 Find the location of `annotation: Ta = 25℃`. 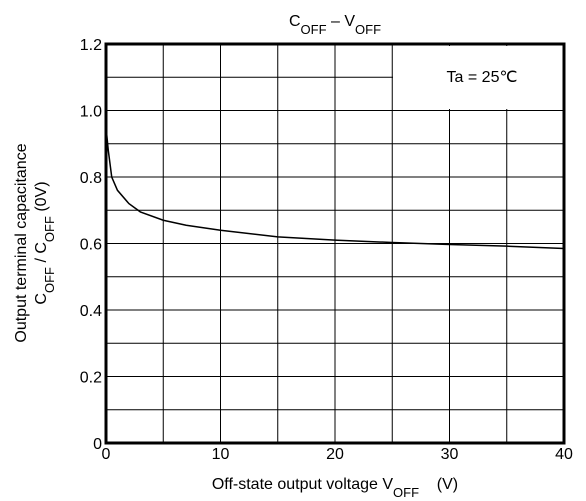

annotation: Ta = 25℃ is located at coordinates (482, 77).